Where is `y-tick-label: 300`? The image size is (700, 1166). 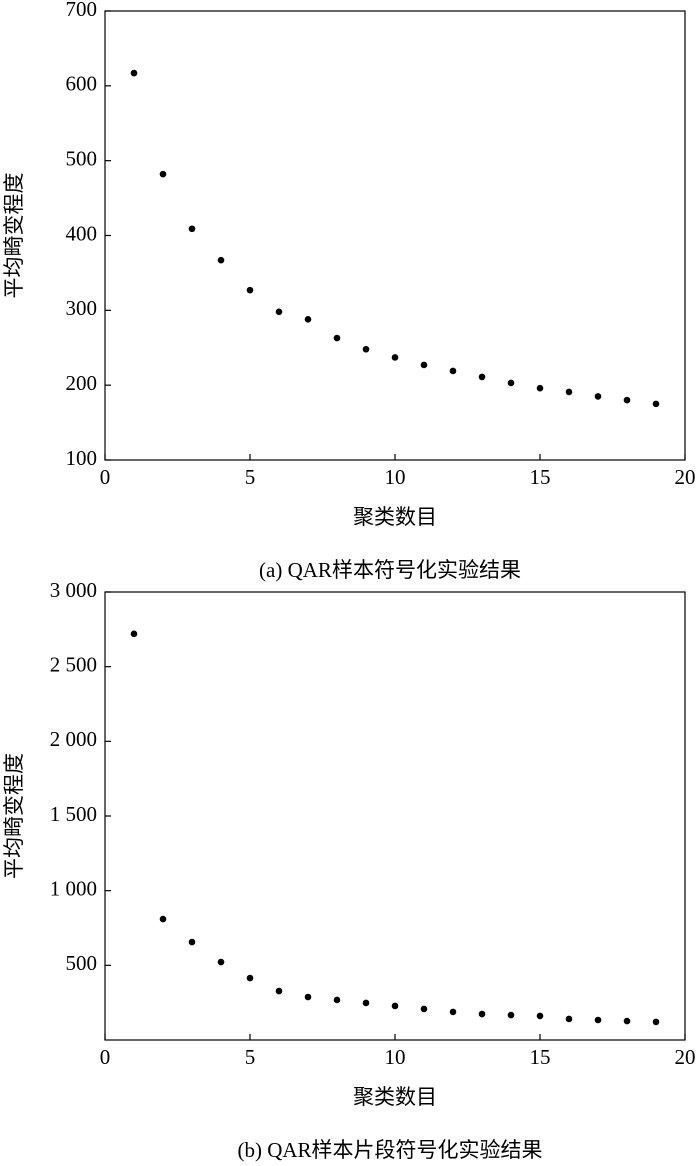 y-tick-label: 300 is located at coordinates (82, 308).